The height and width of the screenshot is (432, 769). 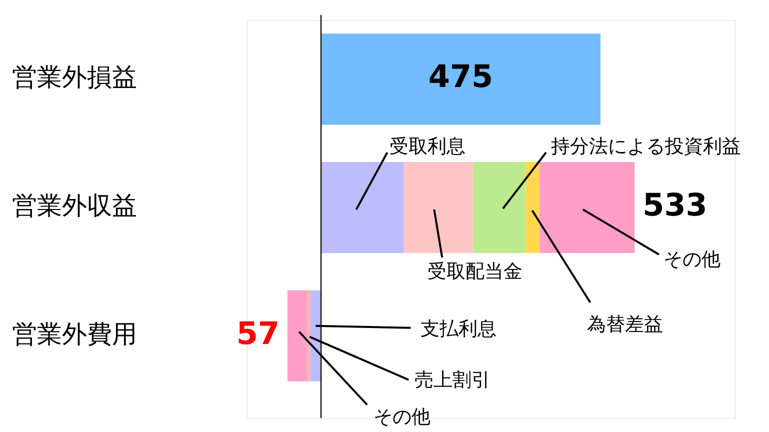 What do you see at coordinates (461, 77) in the screenshot?
I see `annotation: 475` at bounding box center [461, 77].